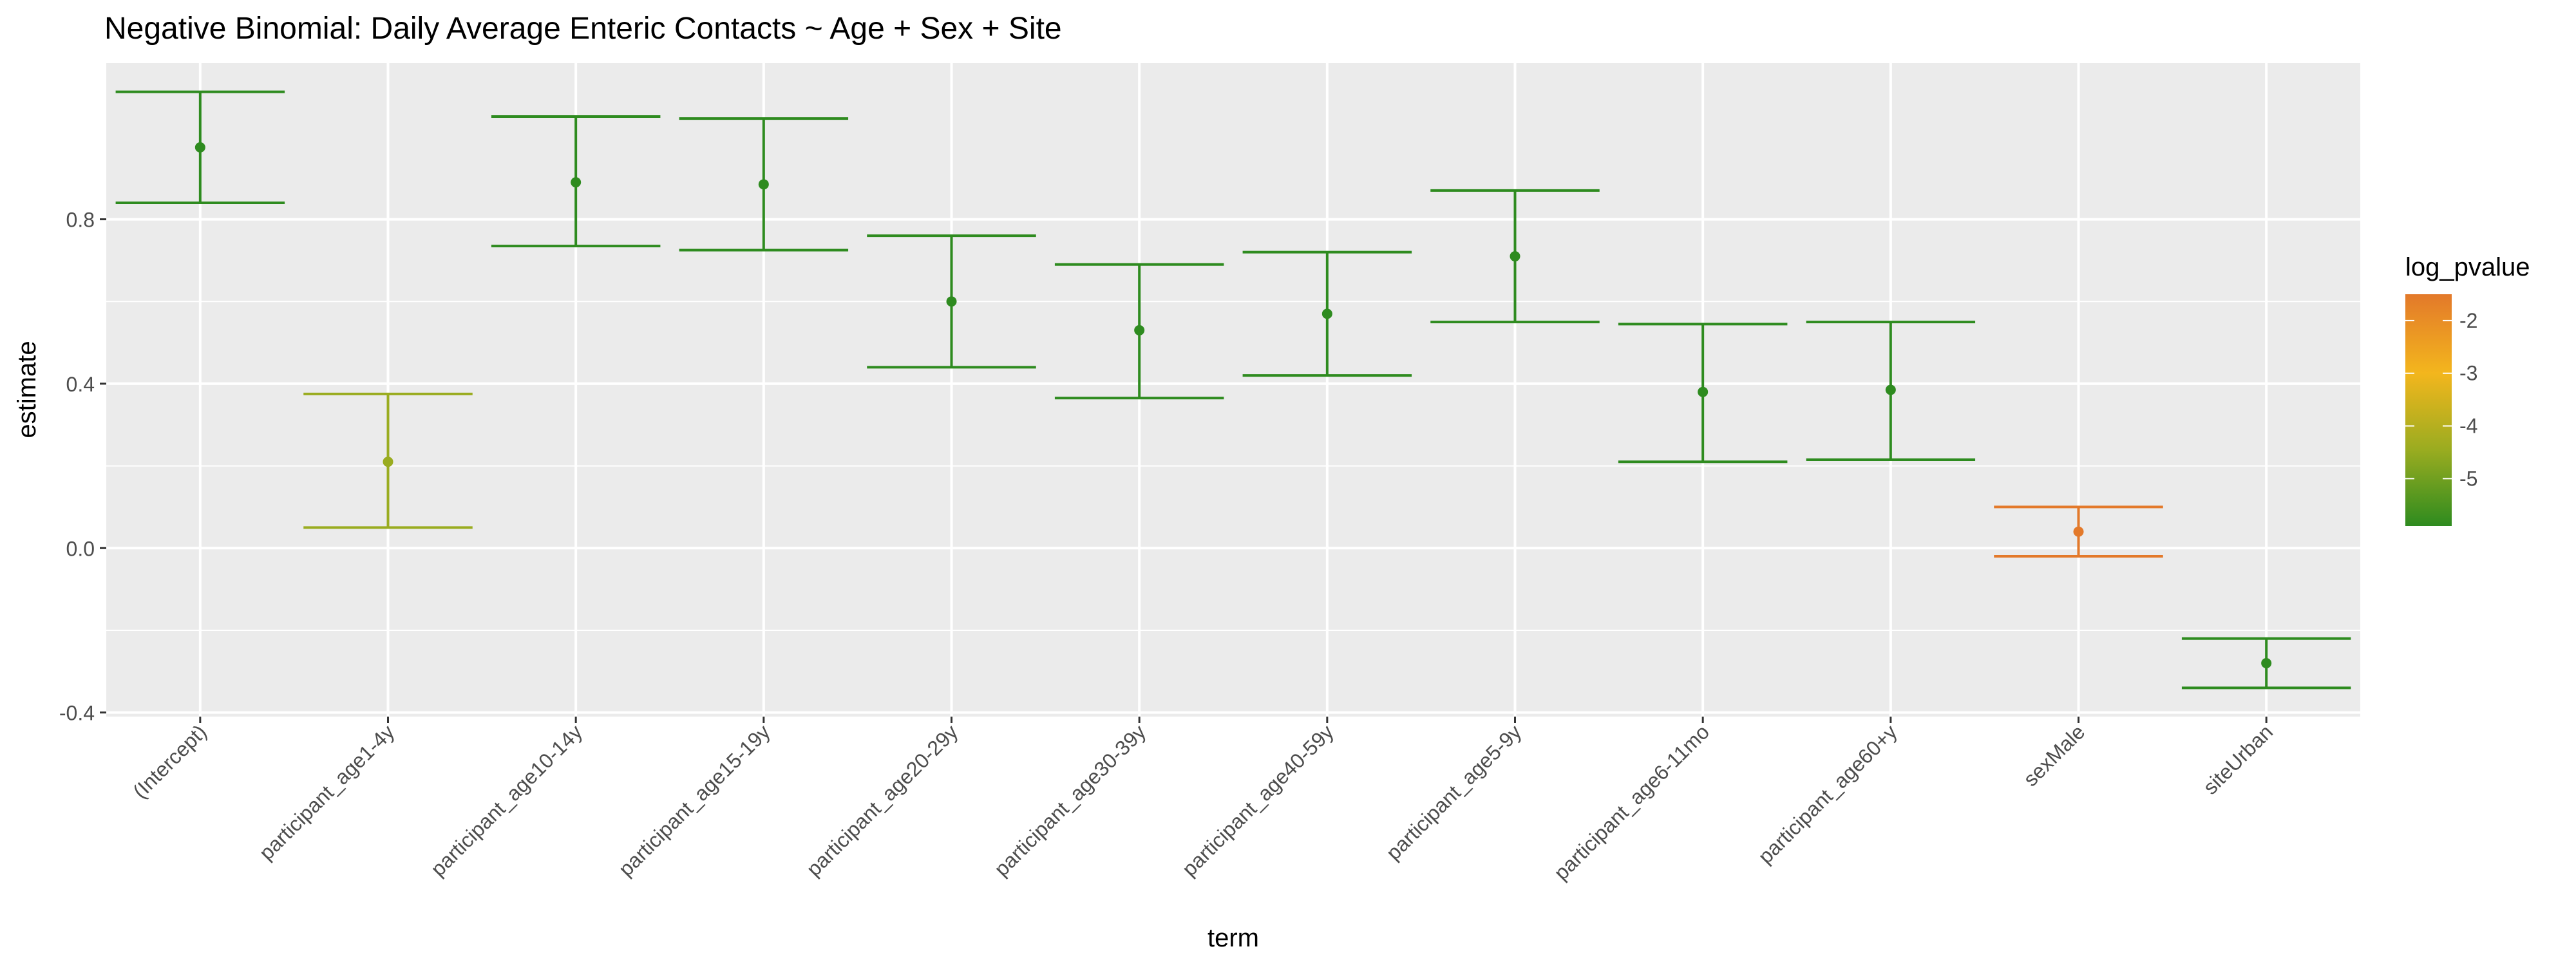  Describe the element at coordinates (2428, 410) in the screenshot. I see `legend-colorbar` at that location.